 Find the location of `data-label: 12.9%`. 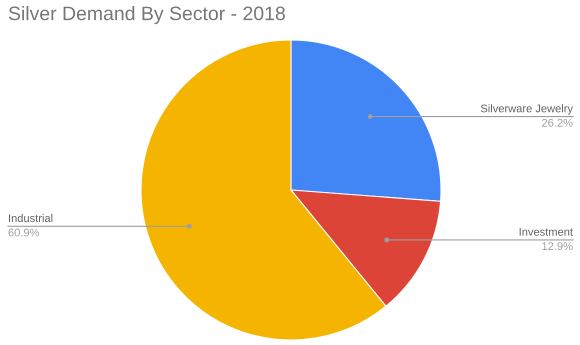

data-label: 12.9% is located at coordinates (557, 246).